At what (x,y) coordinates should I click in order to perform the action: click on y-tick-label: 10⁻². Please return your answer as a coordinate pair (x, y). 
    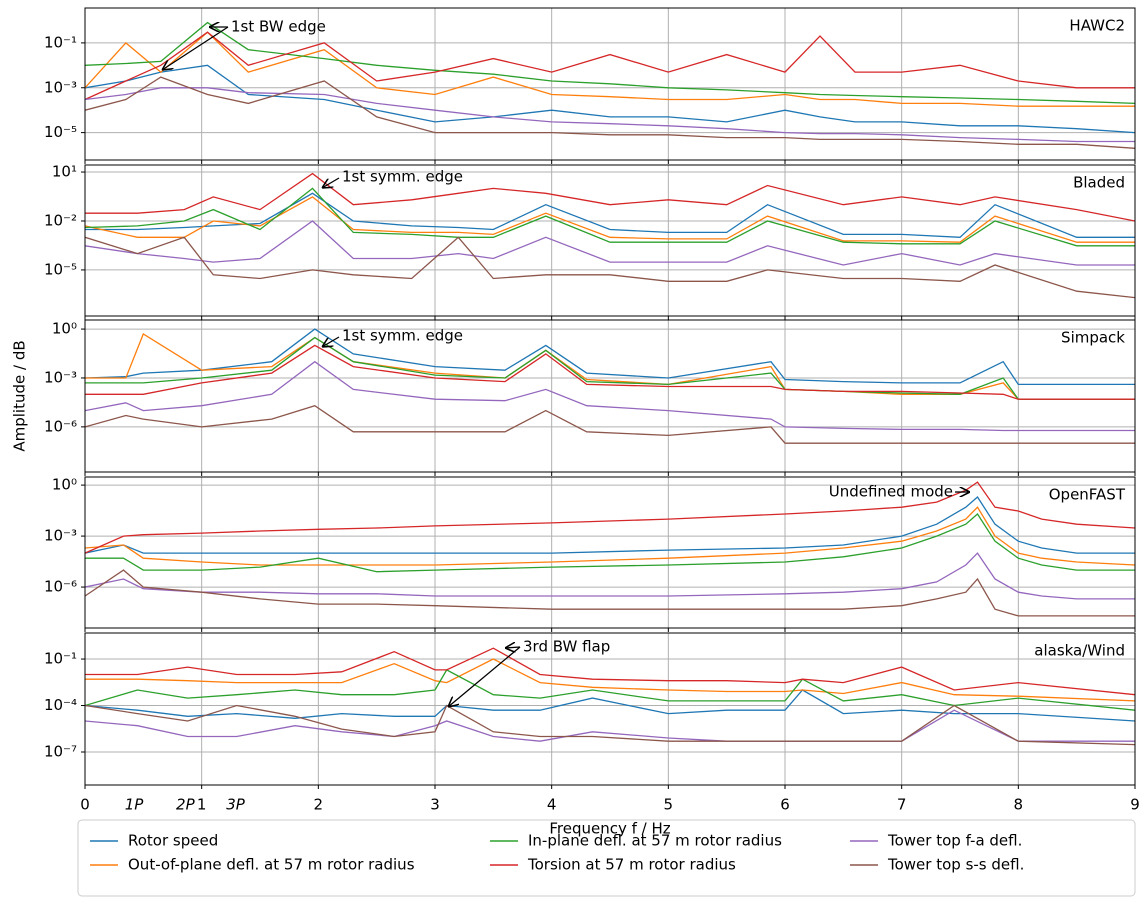
    Looking at the image, I should click on (60, 220).